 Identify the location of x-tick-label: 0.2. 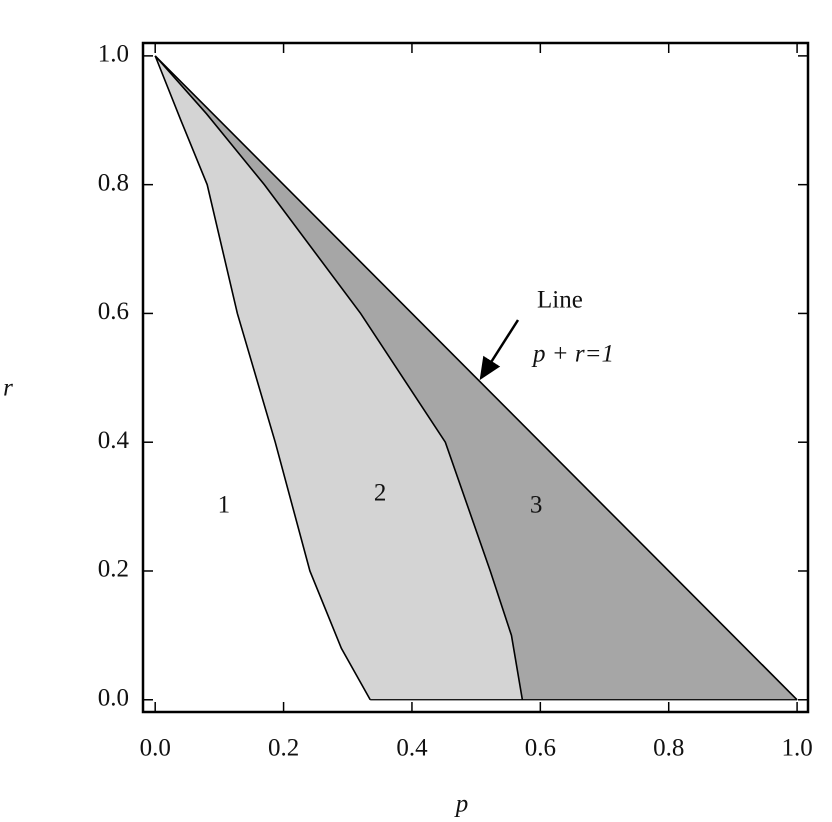
(283, 748).